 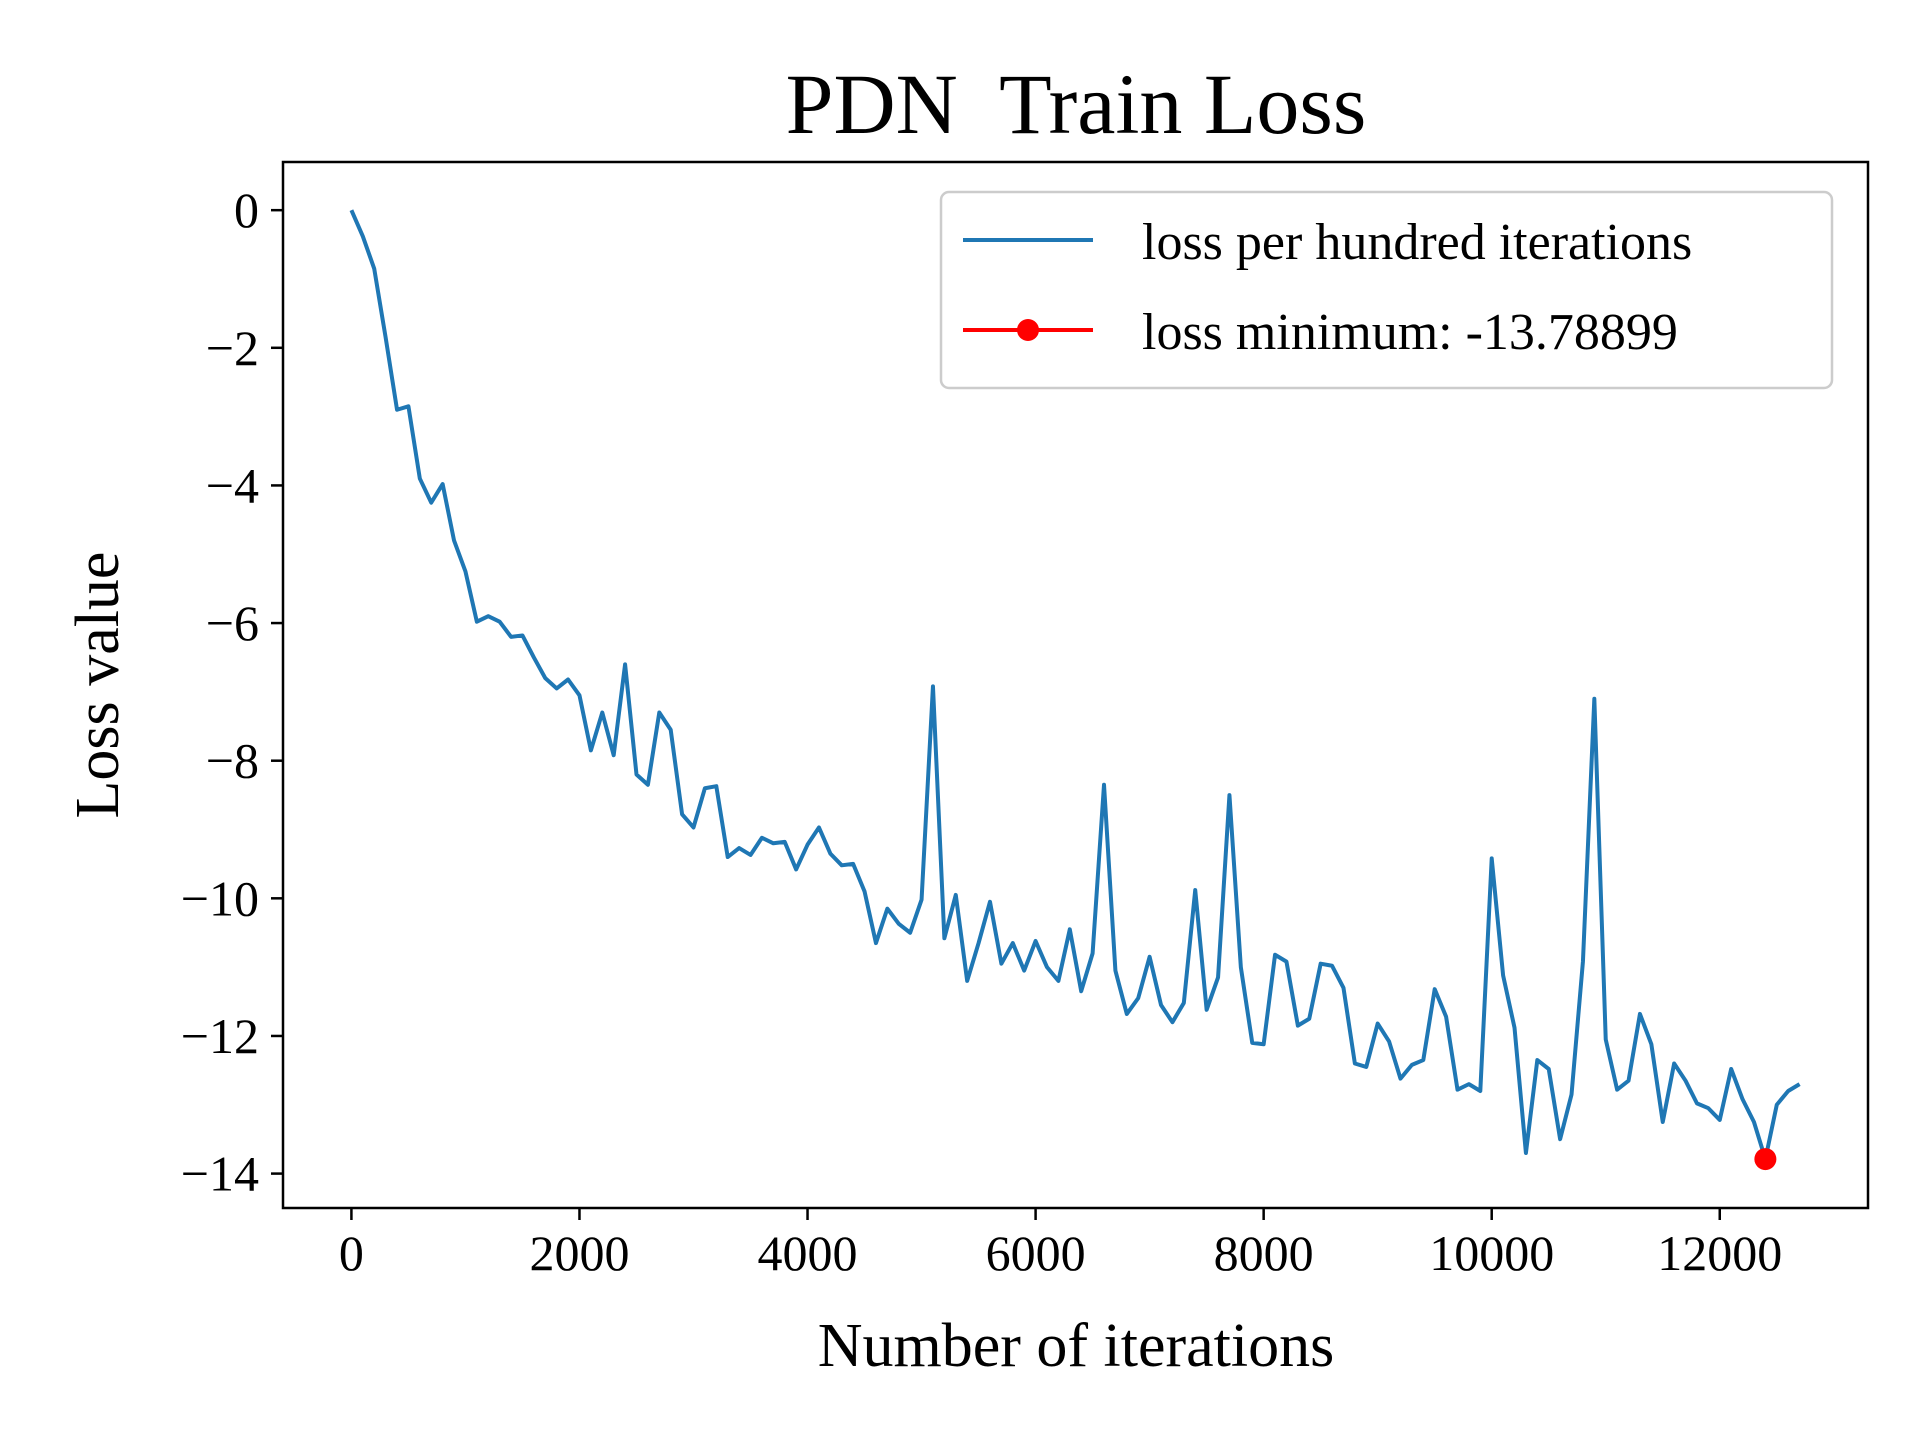 I want to click on legend-label-loss: loss per hundred iterations, so click(x=1417, y=242).